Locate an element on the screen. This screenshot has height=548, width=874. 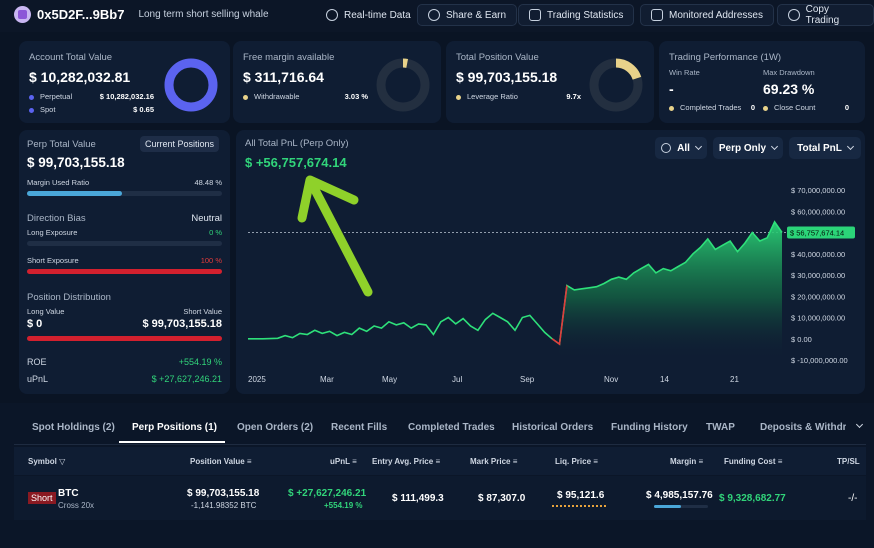
tab-perp-positions: Perp Positions (1) is located at coordinates (175, 427).